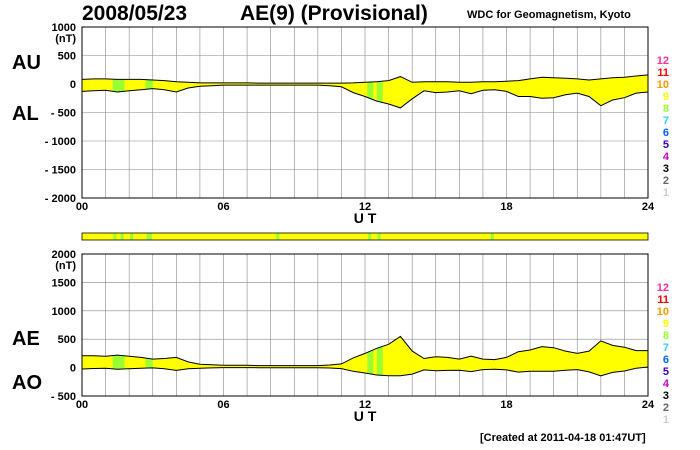  What do you see at coordinates (563, 438) in the screenshot?
I see `created-timestamp: [Created at 2011-04-18 01:47UT]` at bounding box center [563, 438].